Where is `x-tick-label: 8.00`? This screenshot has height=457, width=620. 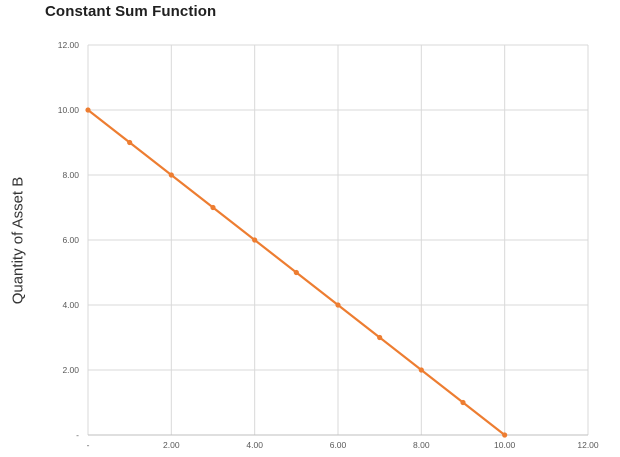
x-tick-label: 8.00 is located at coordinates (421, 445).